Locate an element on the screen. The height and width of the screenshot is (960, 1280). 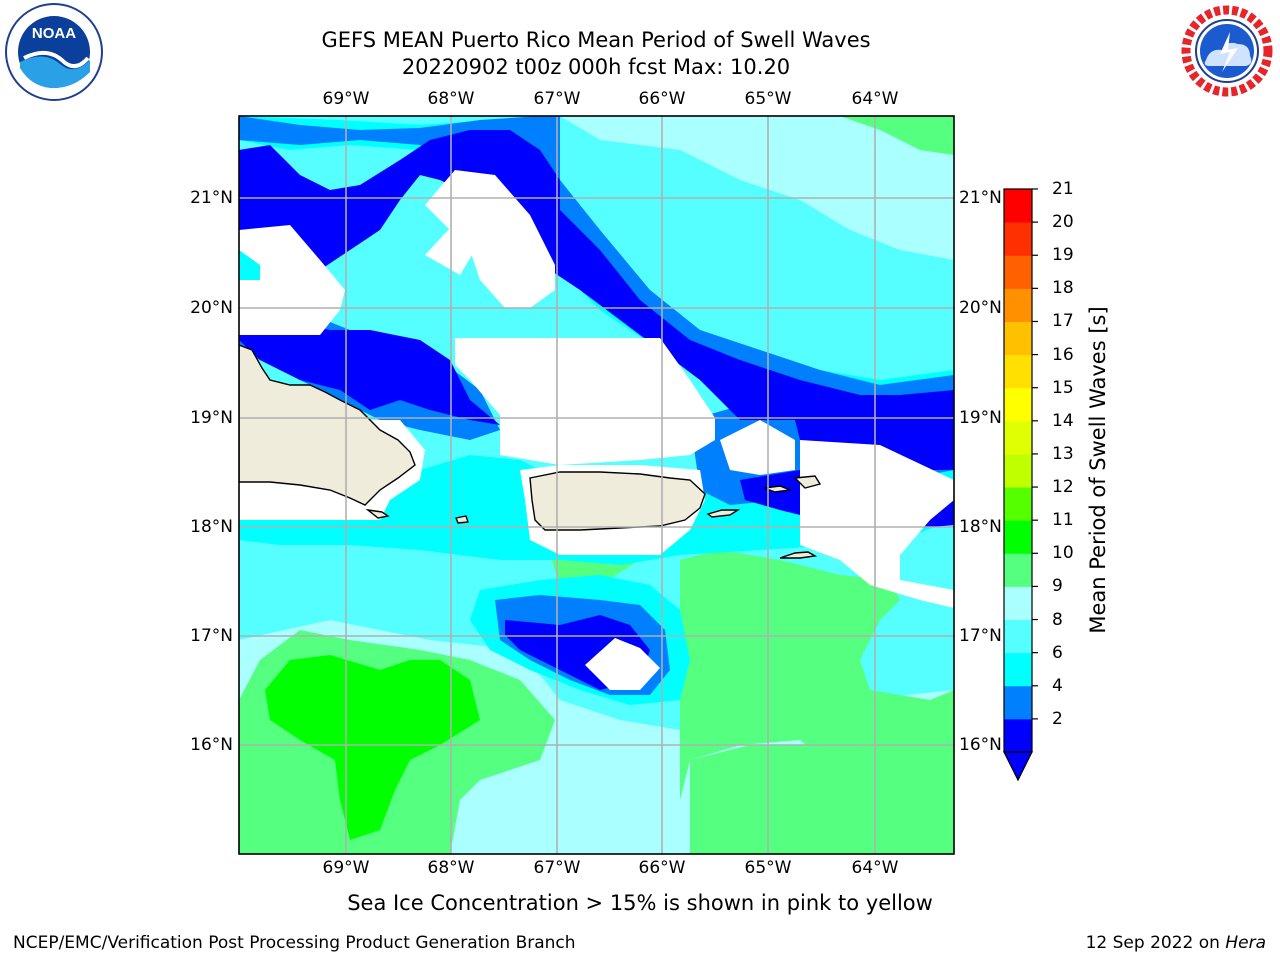
mona-island-land is located at coordinates (462, 519).